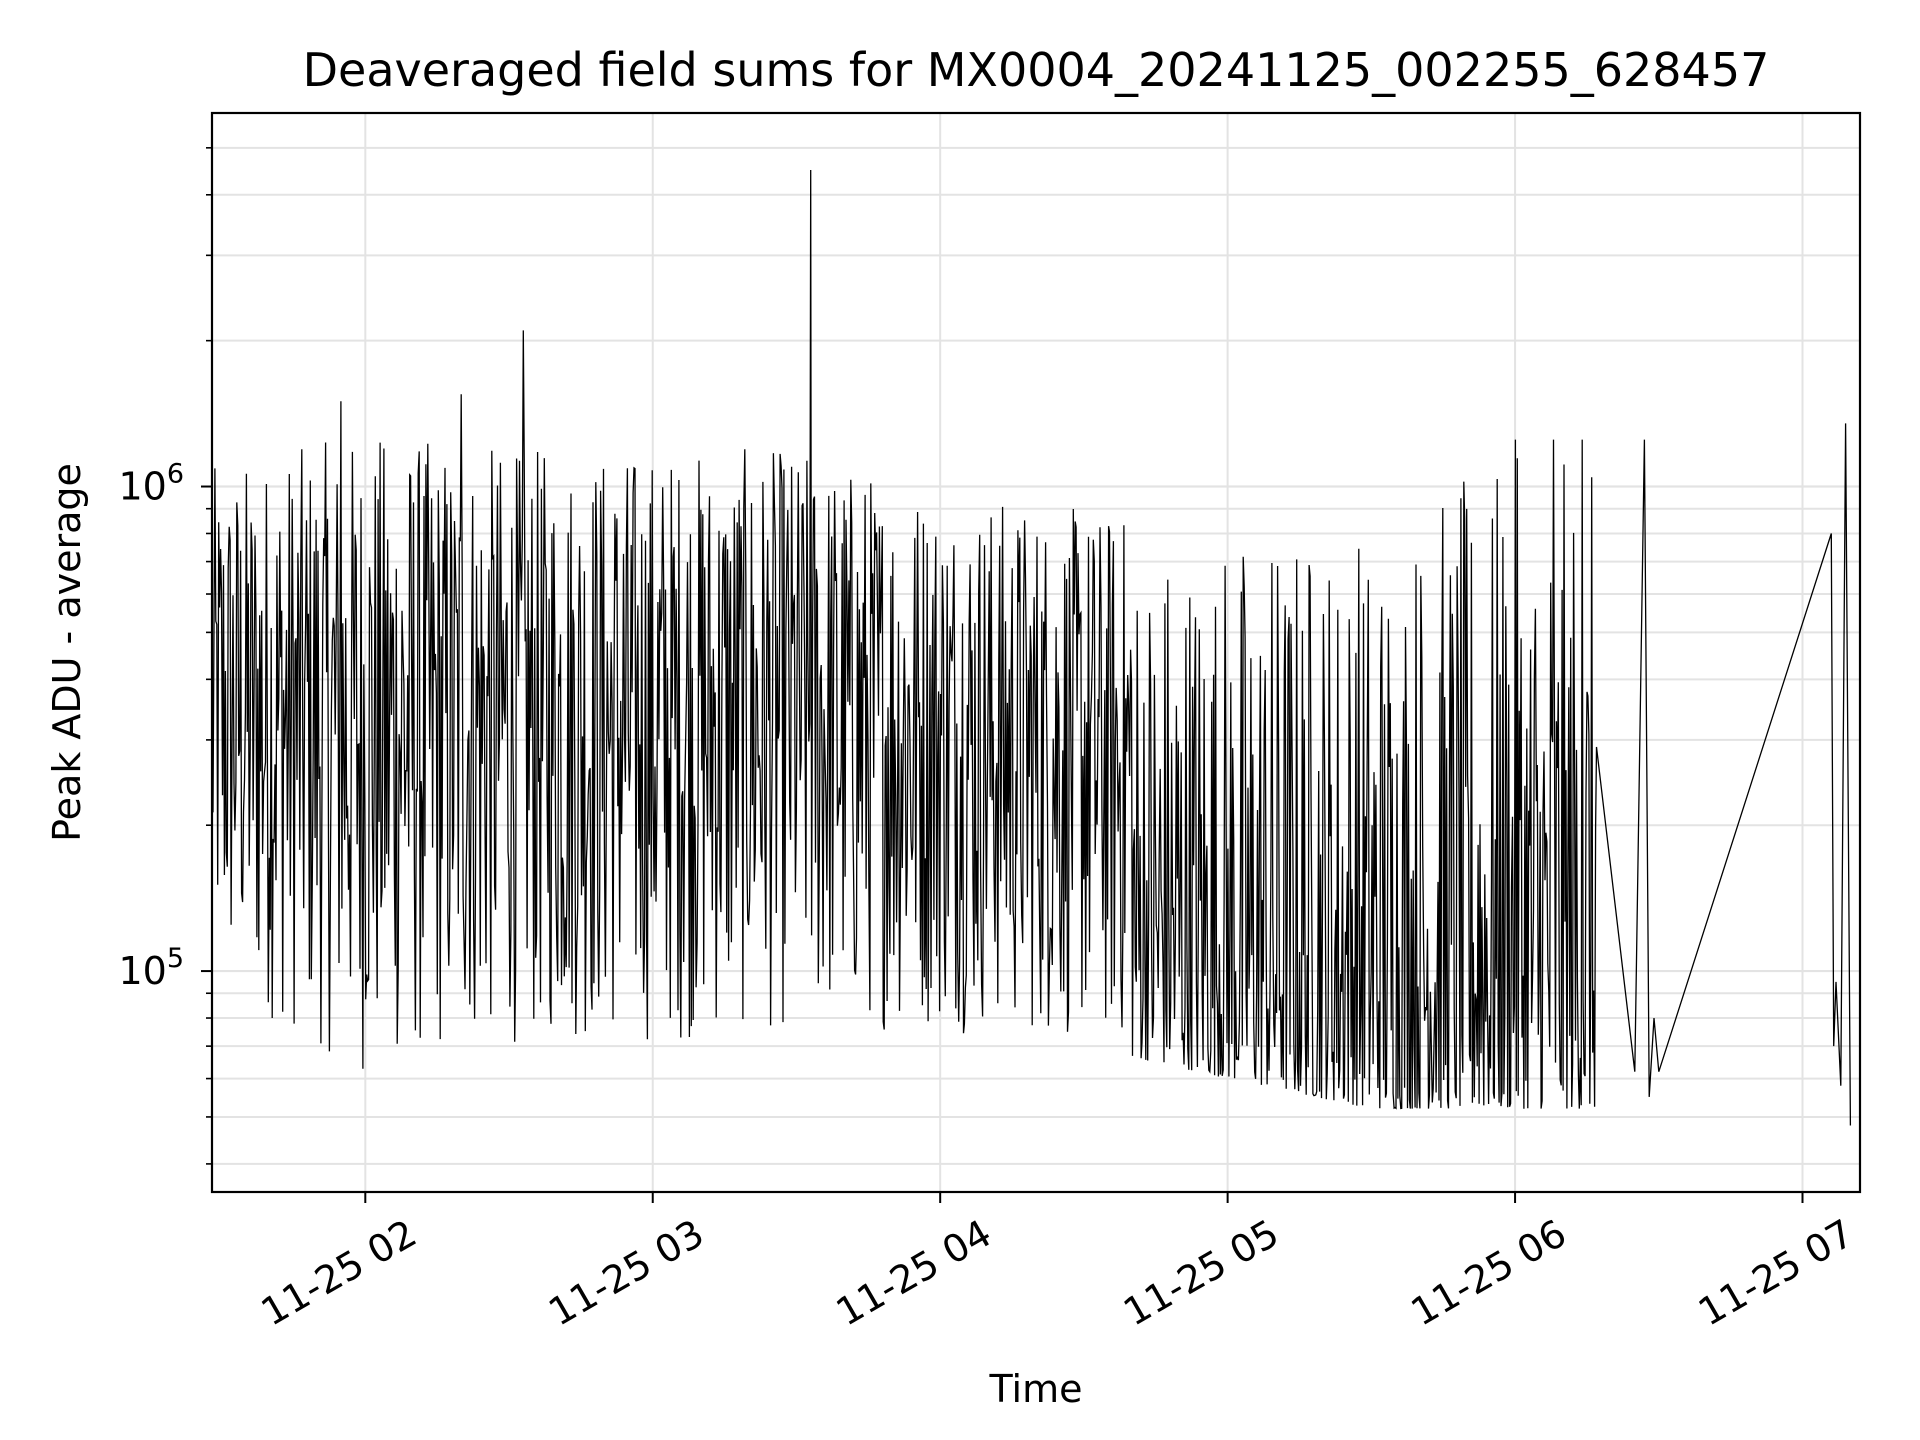  Describe the element at coordinates (67, 652) in the screenshot. I see `y-axis-label: Peak ADU - average` at that location.